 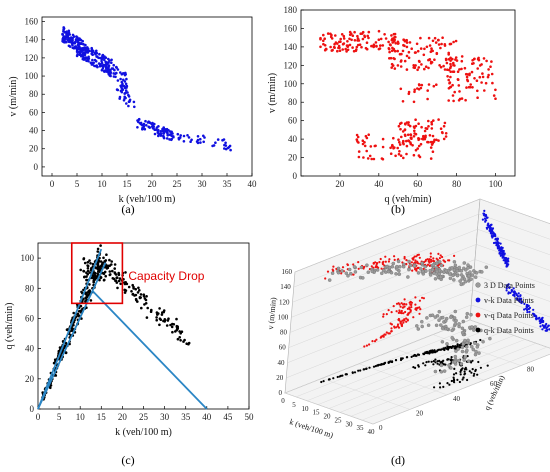 What do you see at coordinates (284, 333) in the screenshot?
I see `v-tick-label: 80` at bounding box center [284, 333].